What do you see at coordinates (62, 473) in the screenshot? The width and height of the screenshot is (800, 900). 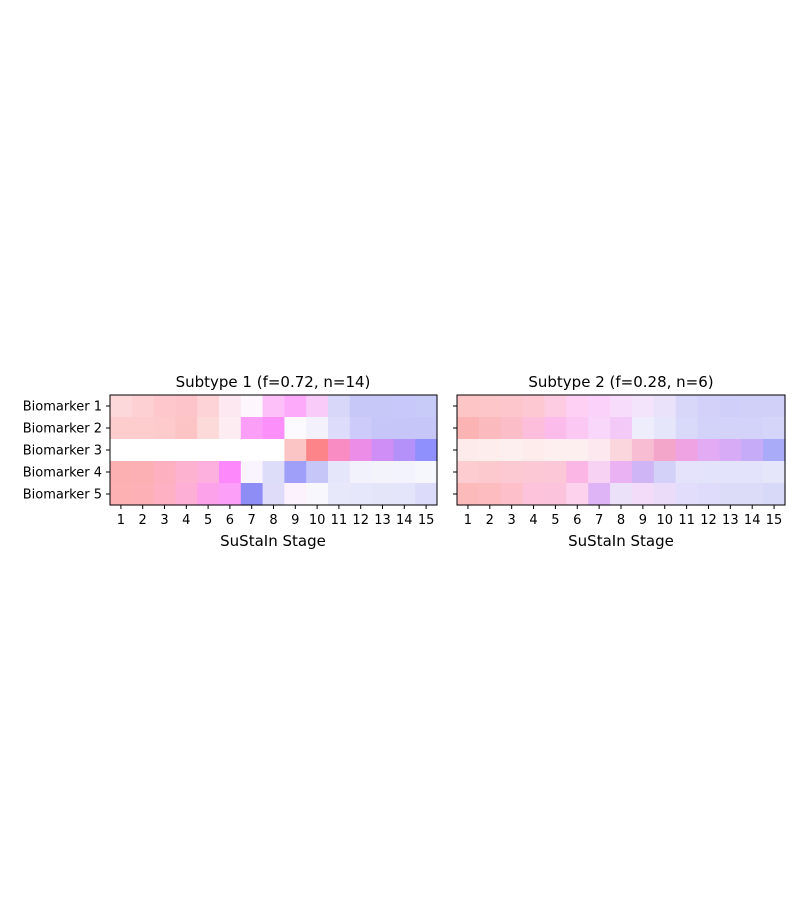 I see `y-tick-label: Biomarker 4` at bounding box center [62, 473].